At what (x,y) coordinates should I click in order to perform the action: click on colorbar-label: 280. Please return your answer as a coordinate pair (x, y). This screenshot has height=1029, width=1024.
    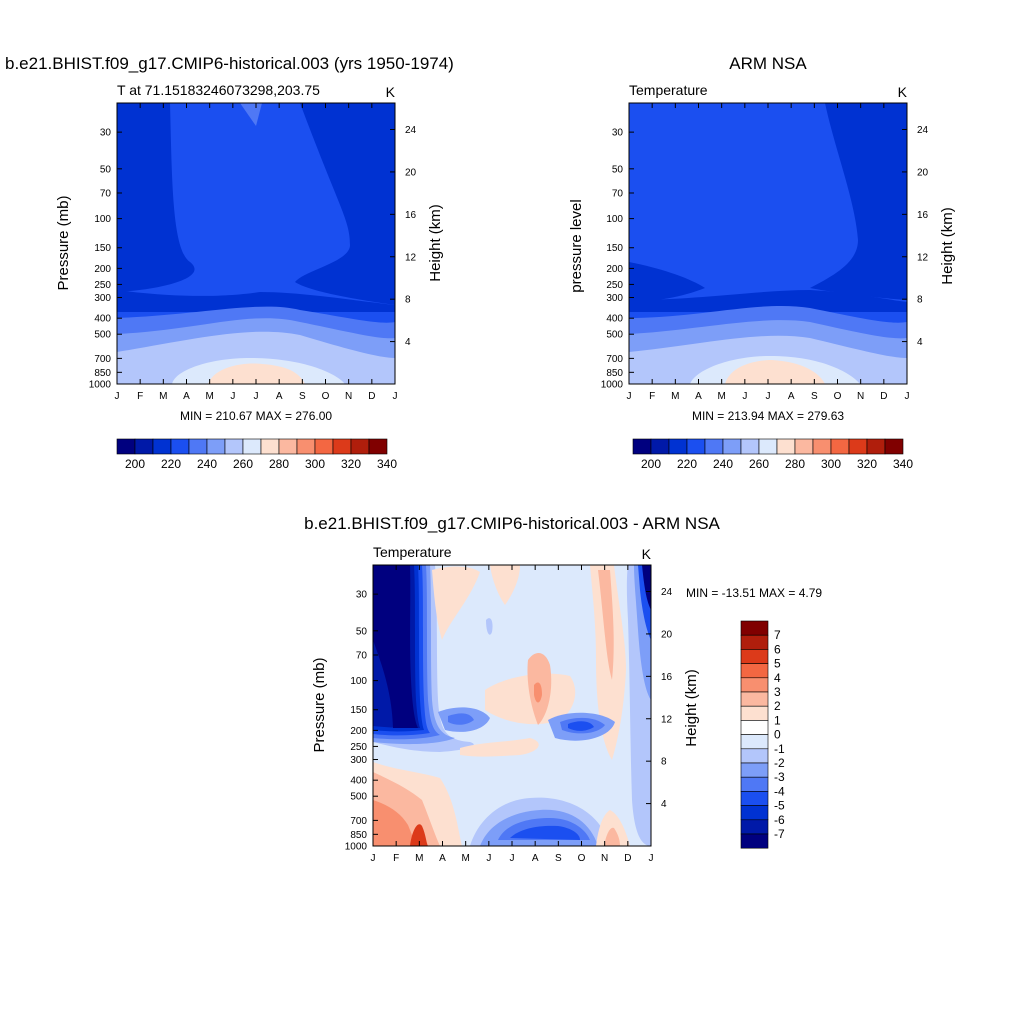
    Looking at the image, I should click on (279, 464).